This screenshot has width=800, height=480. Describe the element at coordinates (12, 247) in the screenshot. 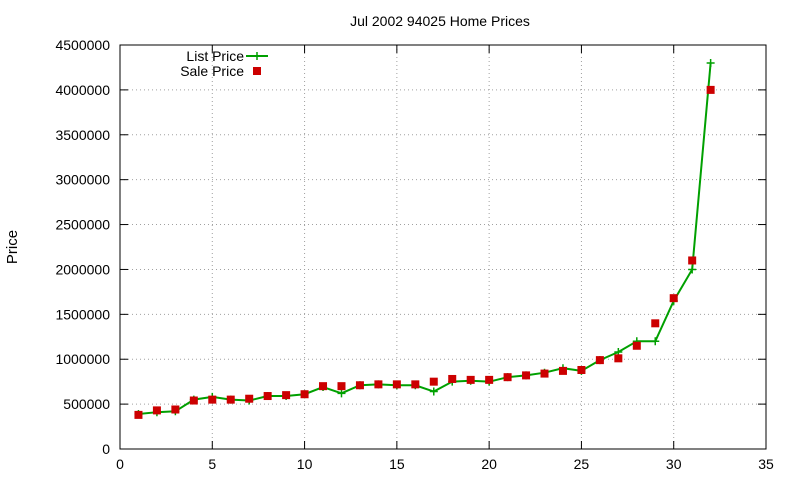

I see `y-axis-label: Price` at that location.